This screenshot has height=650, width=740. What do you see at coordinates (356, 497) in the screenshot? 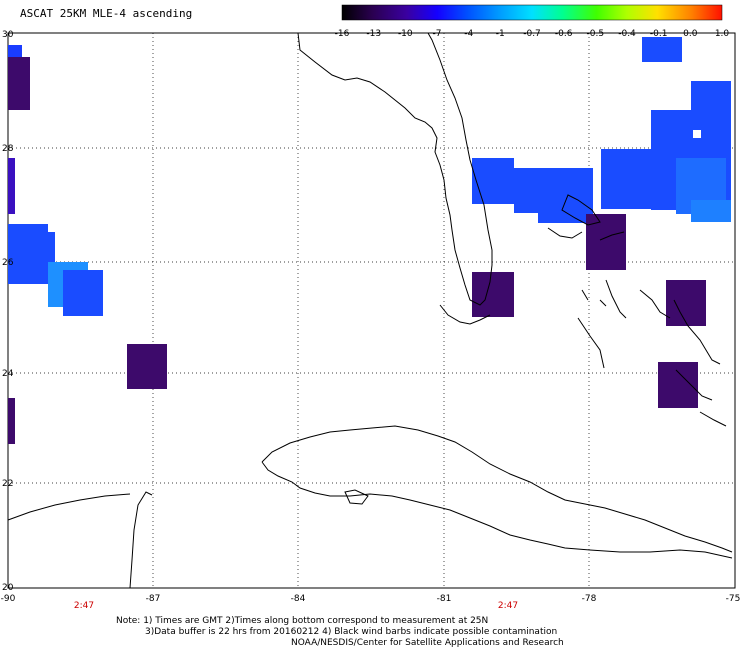
I see `isle-of-youth` at bounding box center [356, 497].